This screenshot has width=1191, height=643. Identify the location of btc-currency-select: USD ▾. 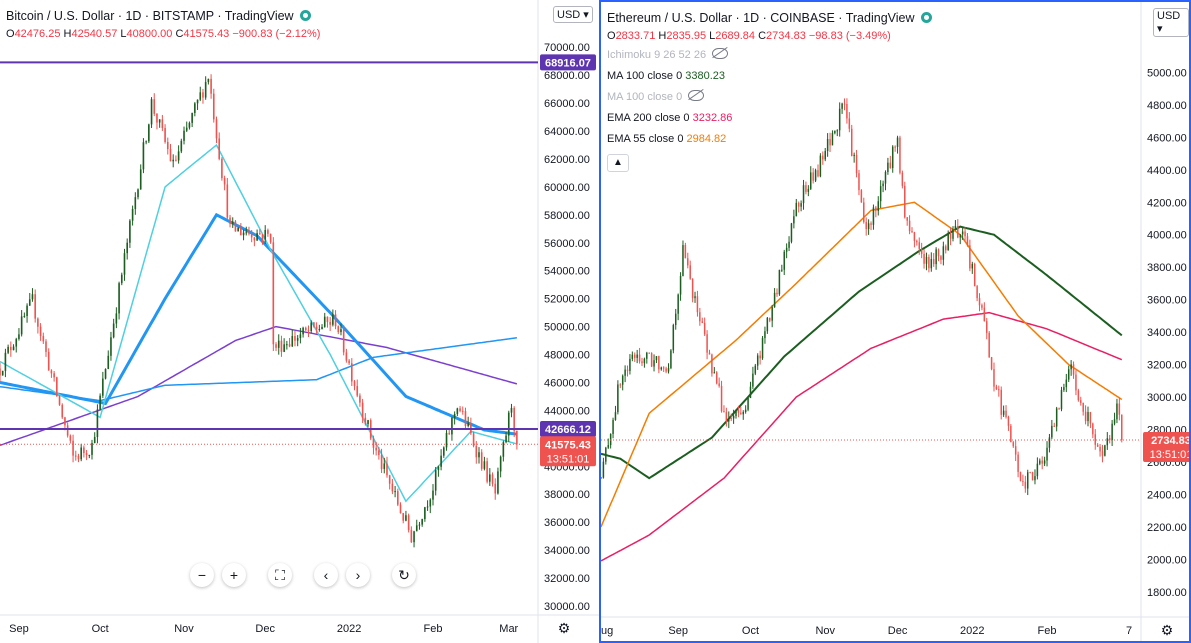
(573, 14).